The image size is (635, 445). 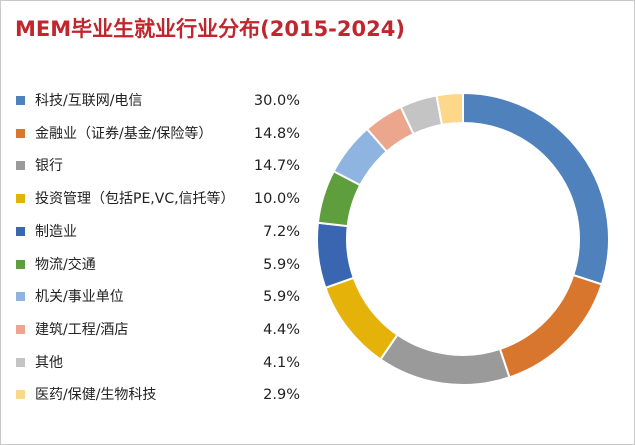 What do you see at coordinates (49, 166) in the screenshot?
I see `legend-label: 银行` at bounding box center [49, 166].